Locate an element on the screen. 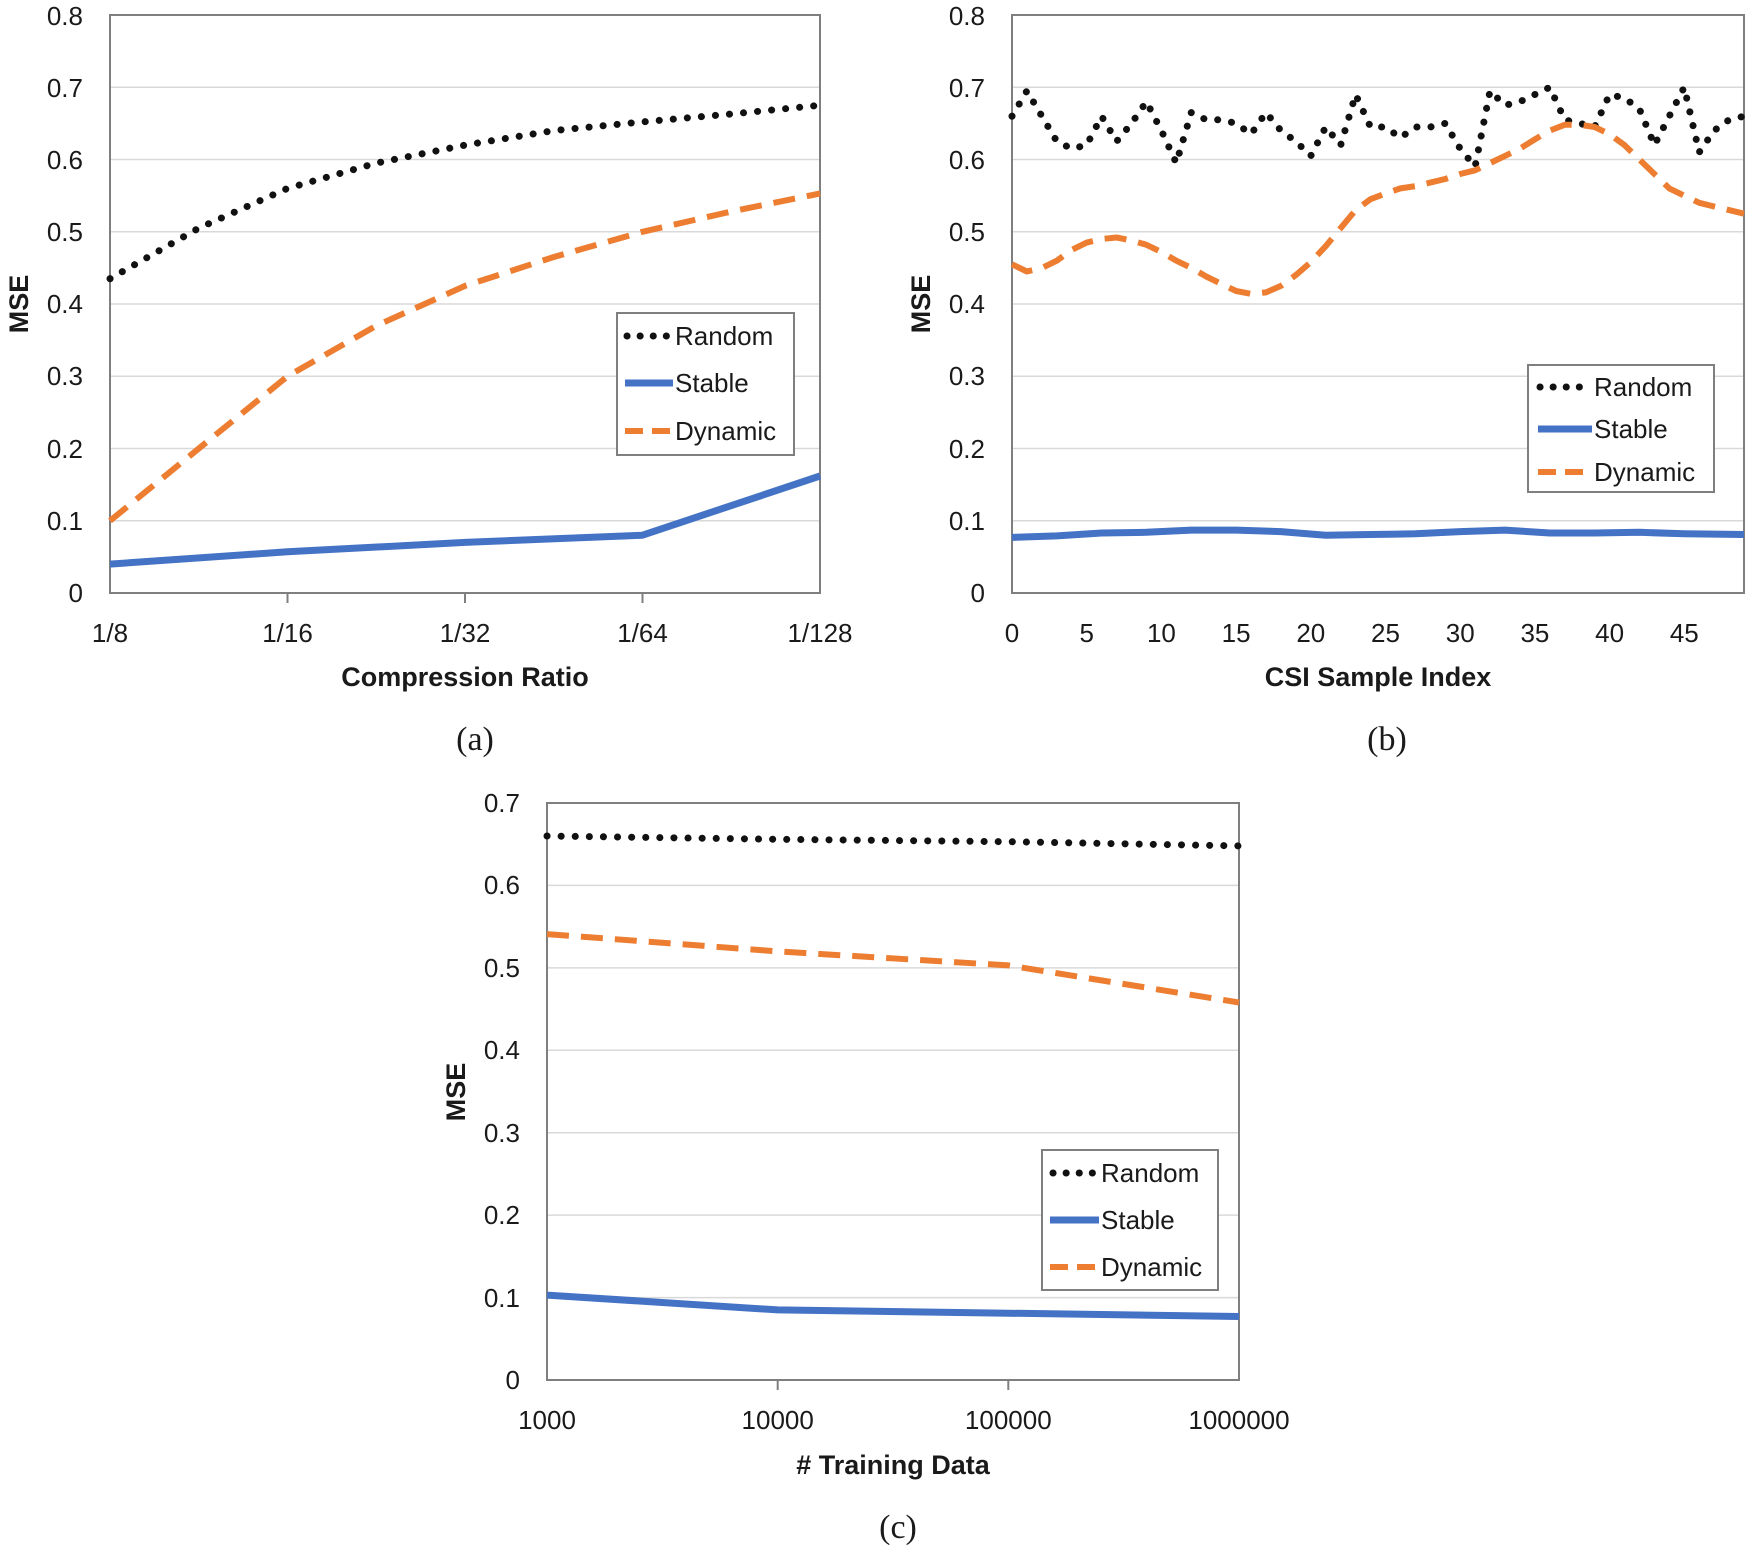 The width and height of the screenshot is (1750, 1558). chart-b-y-tick-labels: 0 0.1 0.2 0.3 0.4 0.5 0.6 0.7 0.8 is located at coordinates (967, 304).